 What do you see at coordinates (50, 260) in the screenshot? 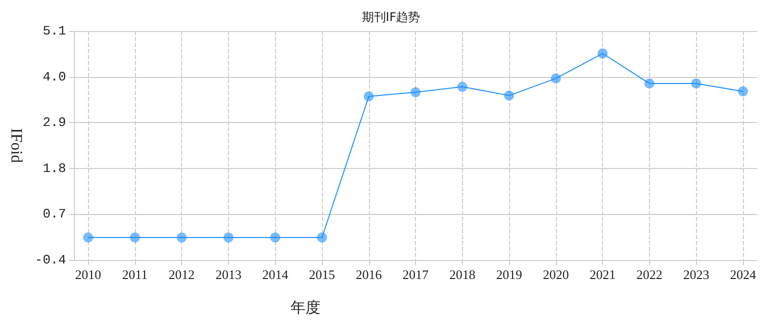
I see `y-tick-label: -0.4` at bounding box center [50, 260].